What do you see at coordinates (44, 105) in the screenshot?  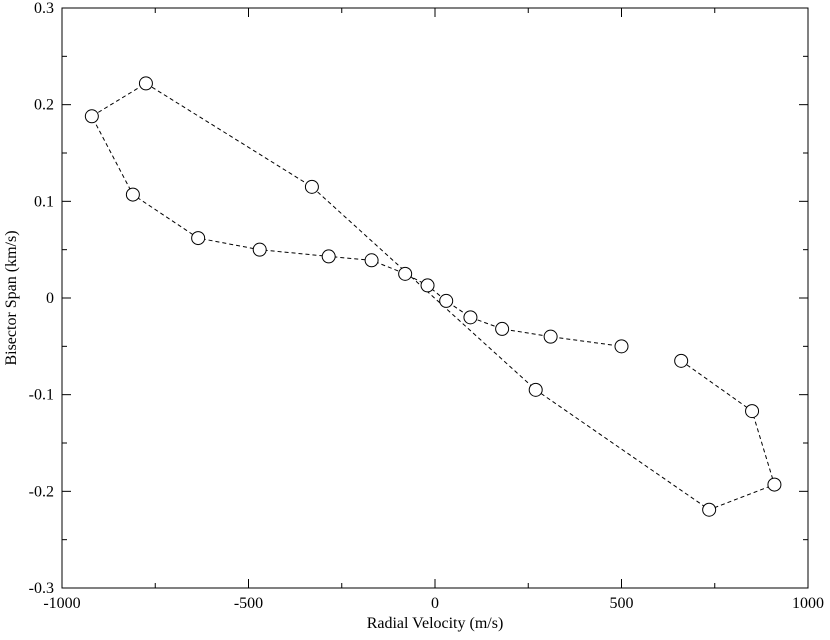 I see `y-tick-label: 0.2` at bounding box center [44, 105].